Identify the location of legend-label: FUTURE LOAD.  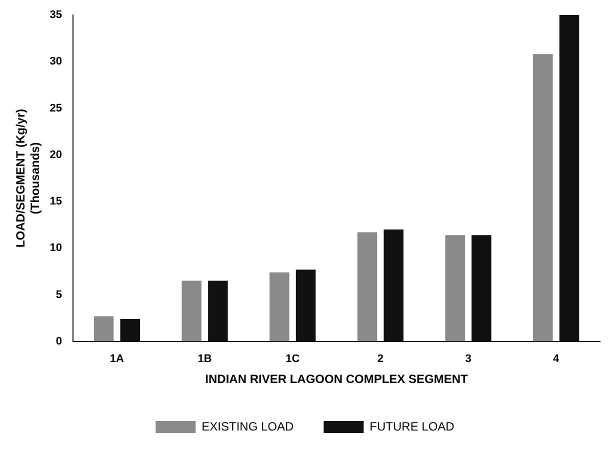
(412, 426).